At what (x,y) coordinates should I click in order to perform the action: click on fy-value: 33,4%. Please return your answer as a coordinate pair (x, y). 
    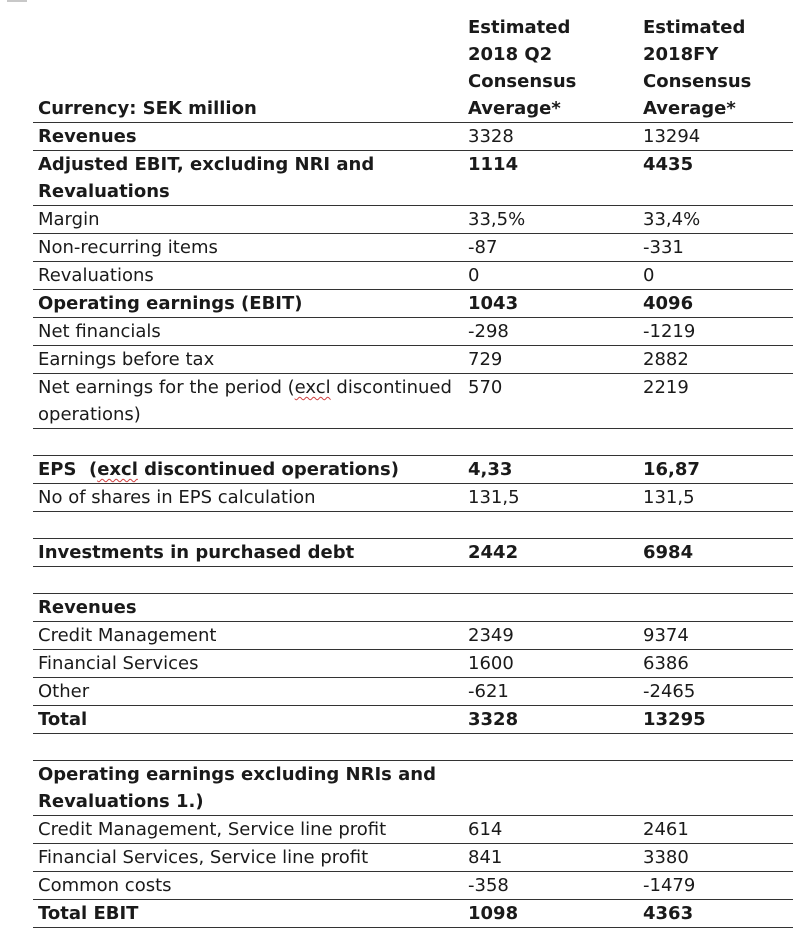
    Looking at the image, I should click on (715, 219).